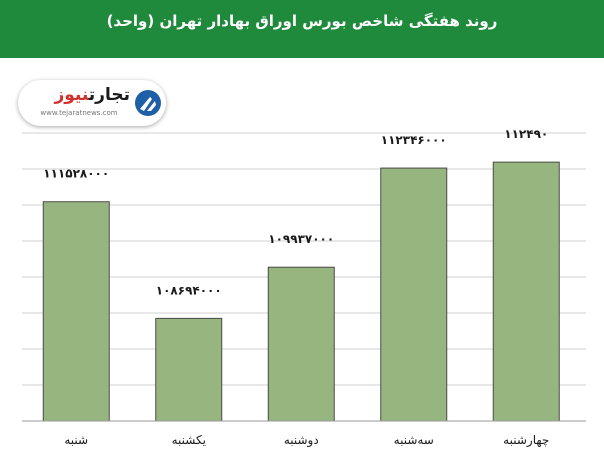 This screenshot has width=604, height=458. What do you see at coordinates (414, 440) in the screenshot?
I see `category-label-tuesday: سه‌شنبه` at bounding box center [414, 440].